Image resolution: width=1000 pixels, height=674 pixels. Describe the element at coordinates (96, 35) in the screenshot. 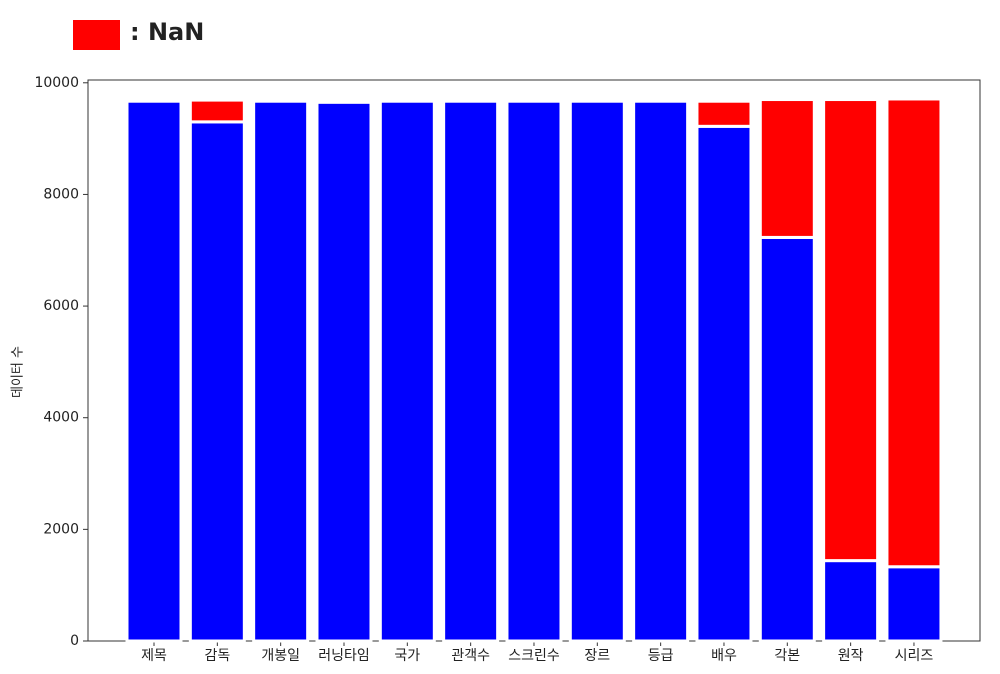

I see `legend-swatch` at that location.